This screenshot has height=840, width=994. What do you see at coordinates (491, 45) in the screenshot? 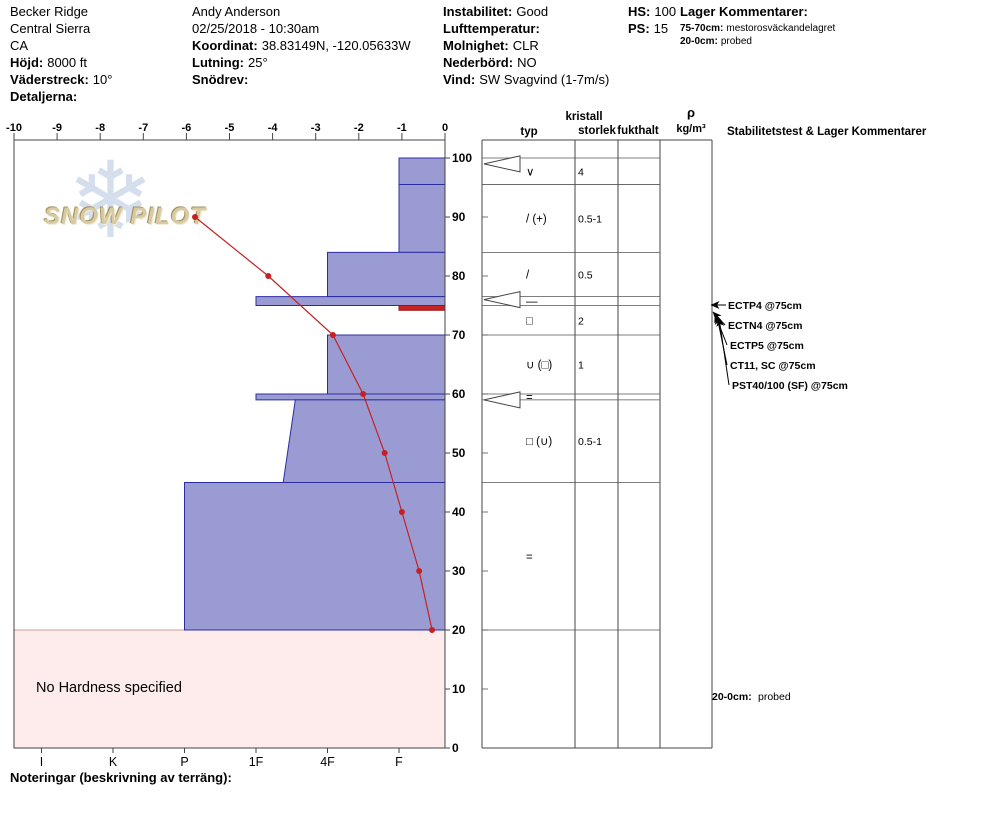
I see `sky-cover: Molnighet: CLR` at bounding box center [491, 45].